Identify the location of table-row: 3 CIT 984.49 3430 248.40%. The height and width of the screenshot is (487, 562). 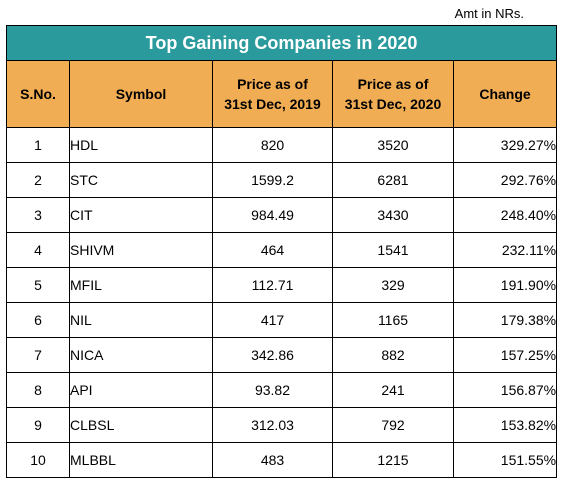
(282, 215).